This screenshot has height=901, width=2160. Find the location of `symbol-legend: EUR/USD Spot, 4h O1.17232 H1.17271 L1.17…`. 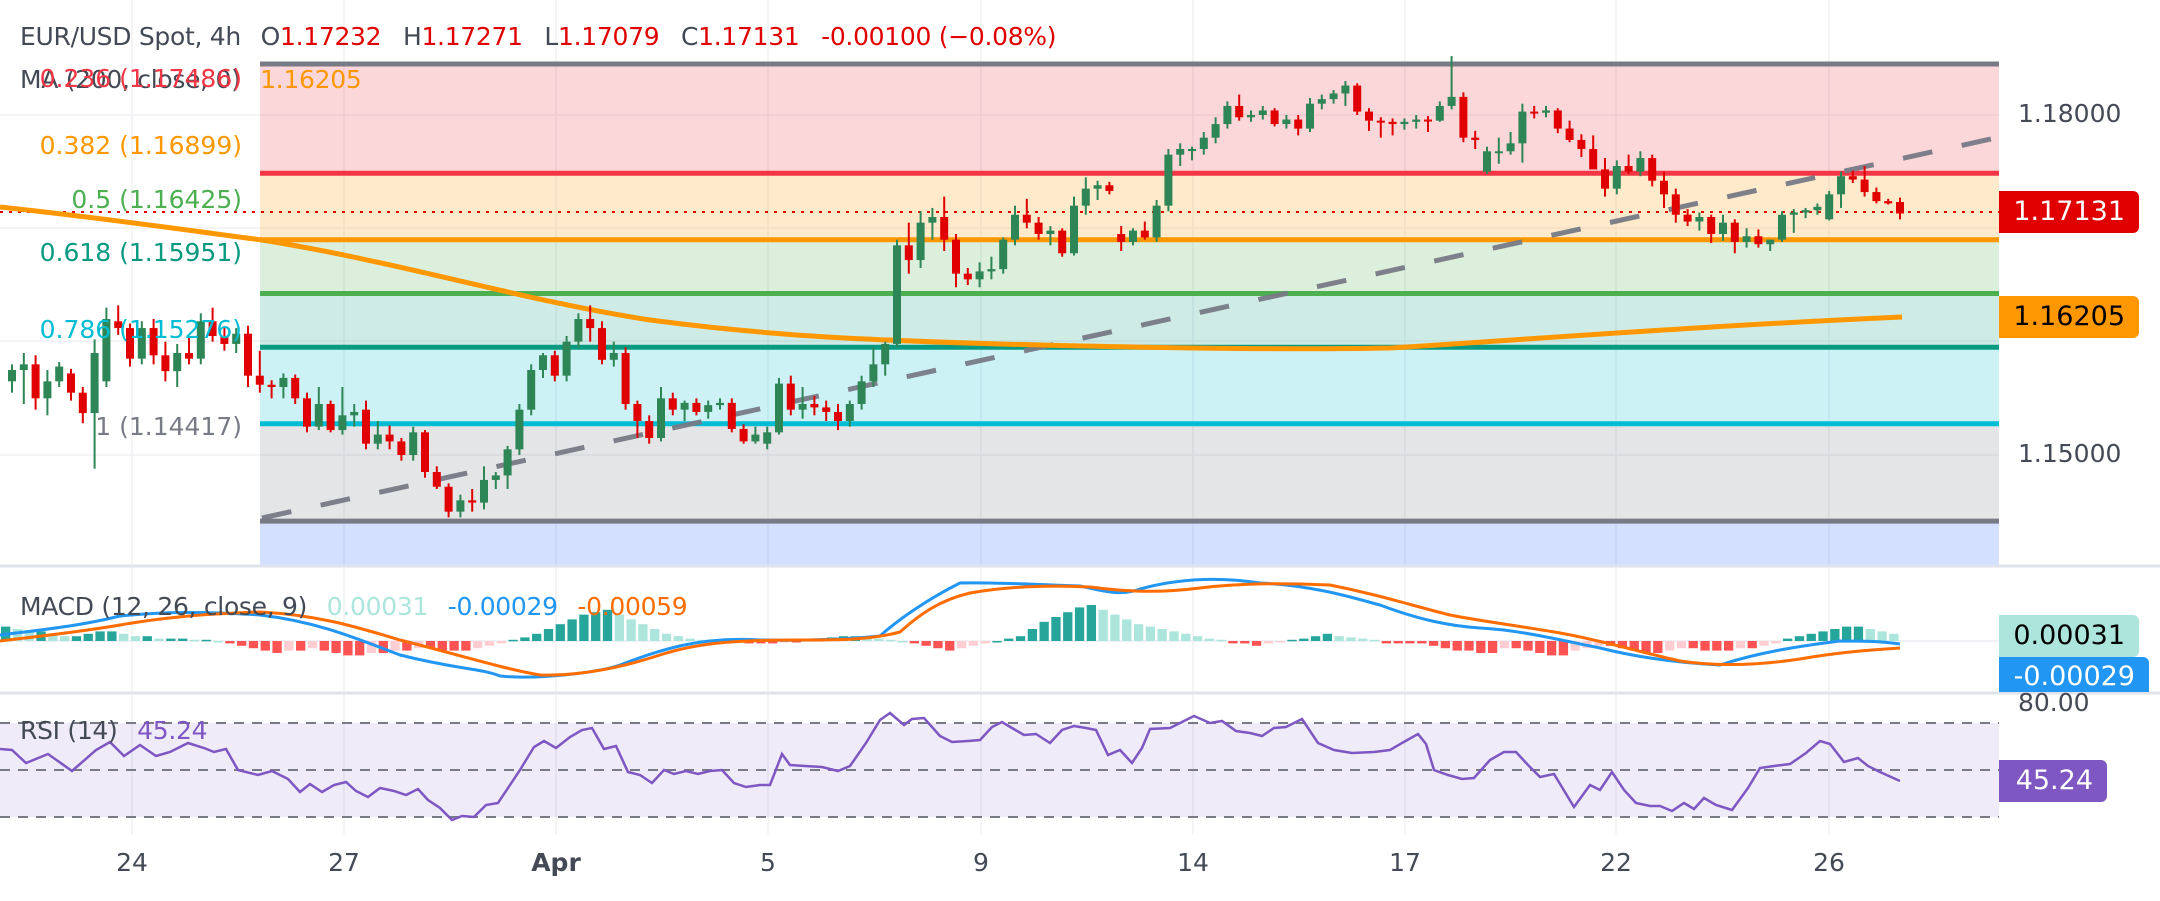

symbol-legend: EUR/USD Spot, 4h O1.17232 H1.17271 L1.17… is located at coordinates (544, 36).